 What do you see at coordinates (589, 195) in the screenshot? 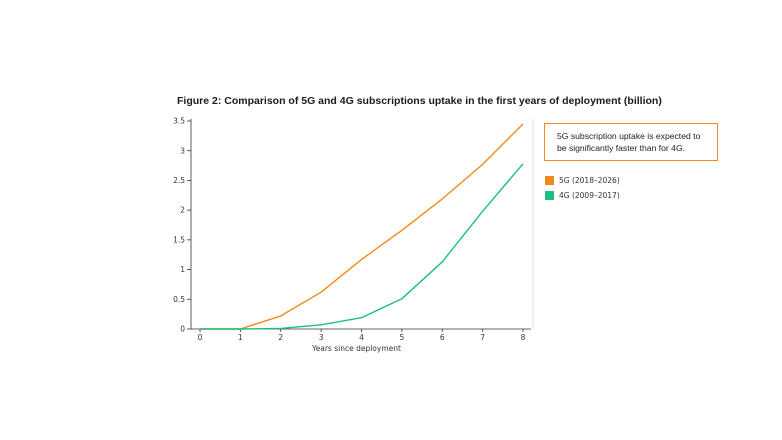
I see `legend-label-4g: 4G (2009–2017)` at bounding box center [589, 195].